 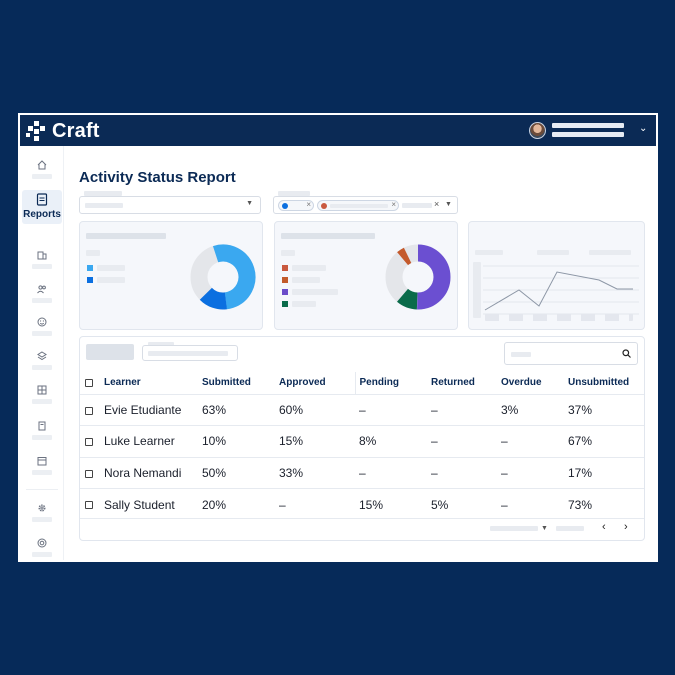 I want to click on chart-label-placeholder, so click(x=610, y=252).